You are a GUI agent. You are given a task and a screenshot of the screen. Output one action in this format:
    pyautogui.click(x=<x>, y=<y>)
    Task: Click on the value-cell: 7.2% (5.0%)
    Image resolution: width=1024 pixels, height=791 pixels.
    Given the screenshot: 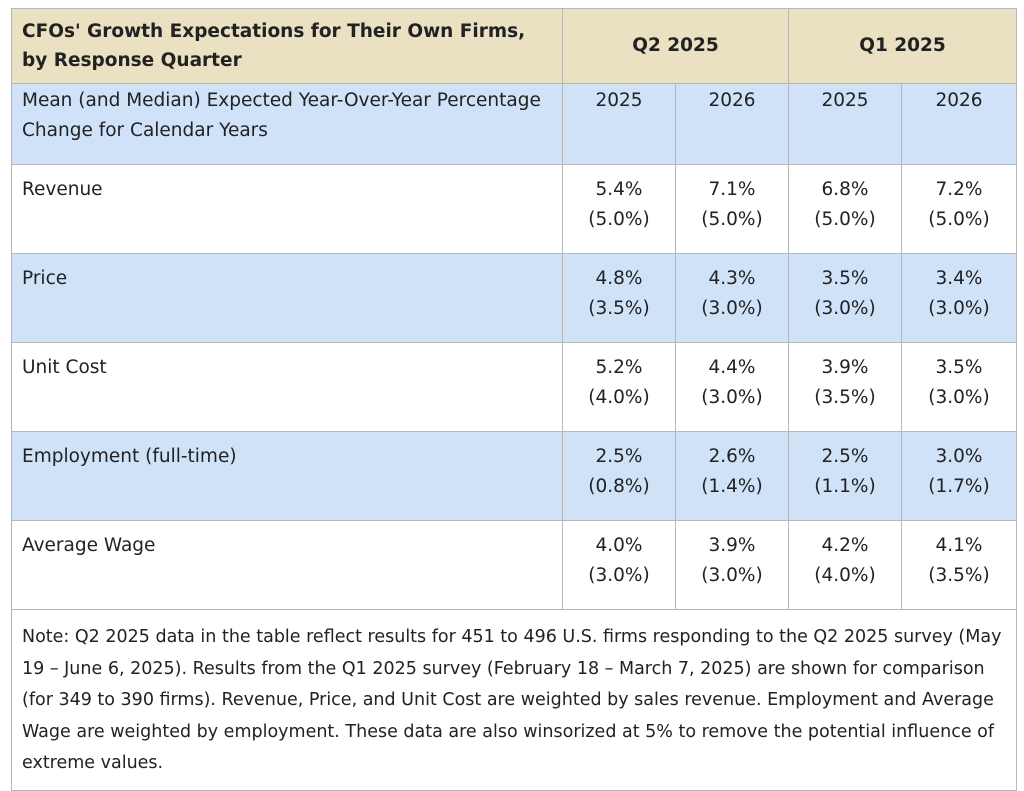 What is the action you would take?
    pyautogui.click(x=959, y=209)
    